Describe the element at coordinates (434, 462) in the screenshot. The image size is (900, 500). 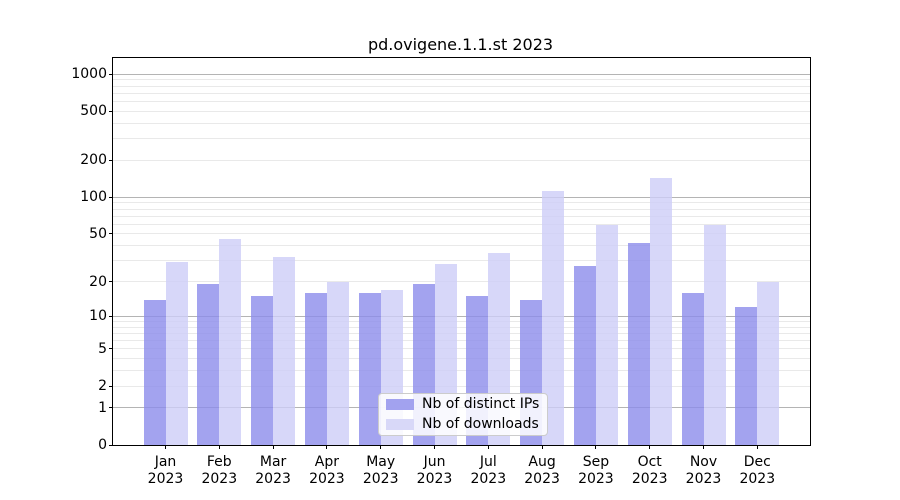
I see `x-tick-month: Jun` at that location.